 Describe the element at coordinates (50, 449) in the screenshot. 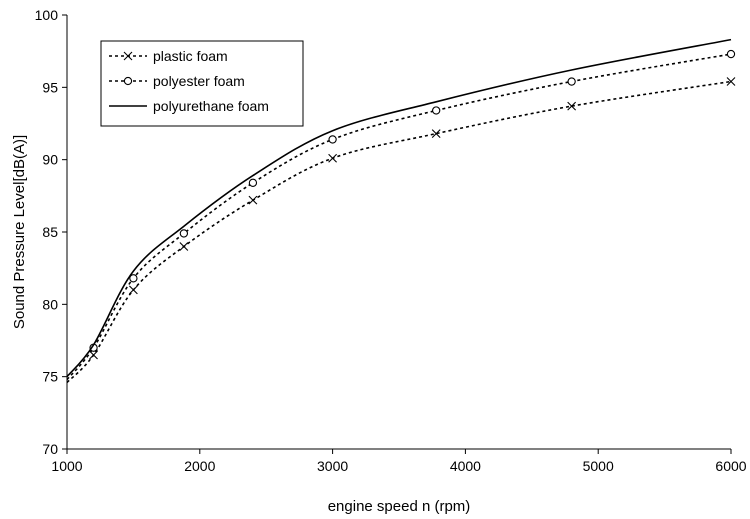

I see `y-tick-label: 70` at that location.